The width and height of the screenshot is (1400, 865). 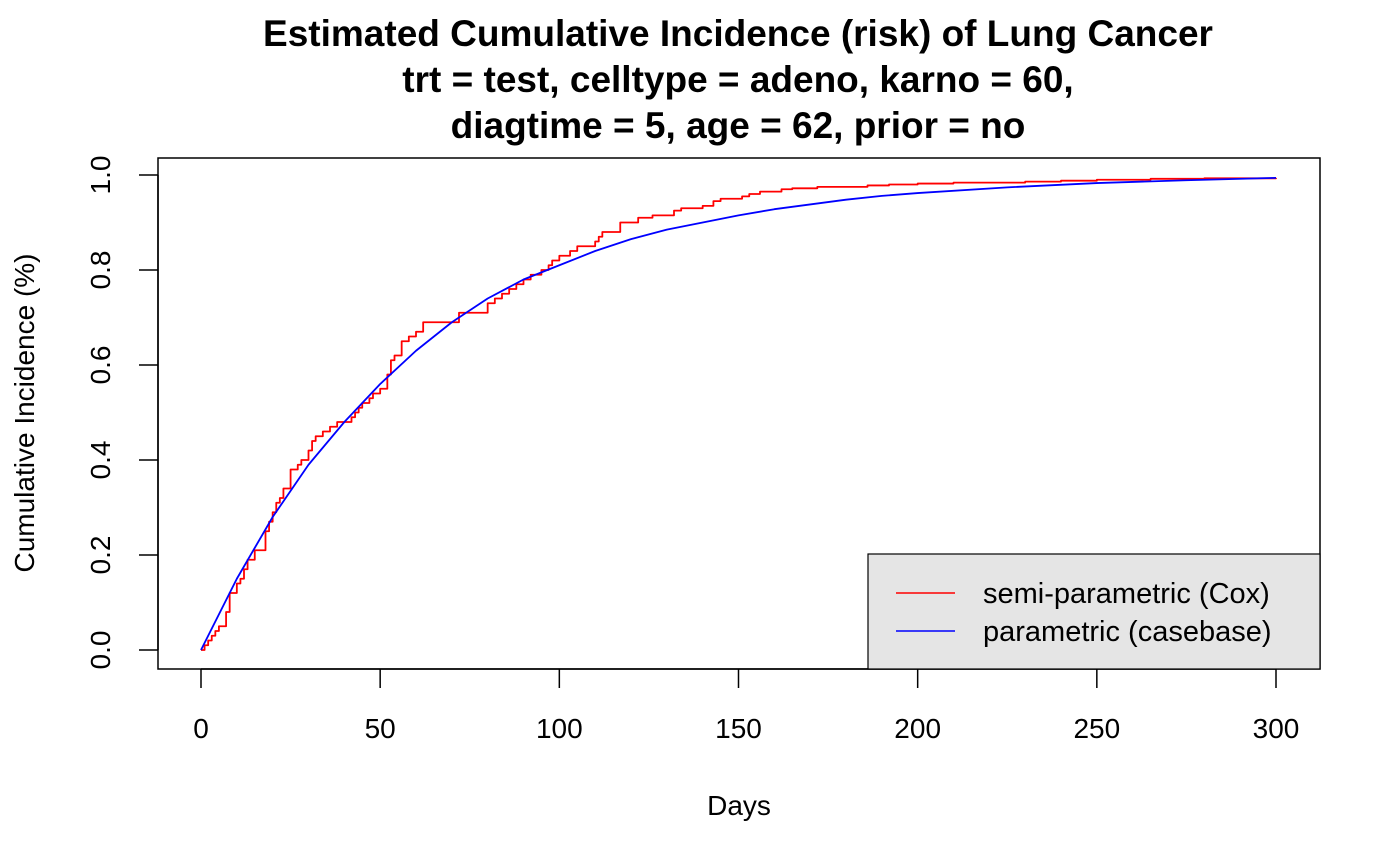 I want to click on y-tick-label: 1.0, so click(x=100, y=175).